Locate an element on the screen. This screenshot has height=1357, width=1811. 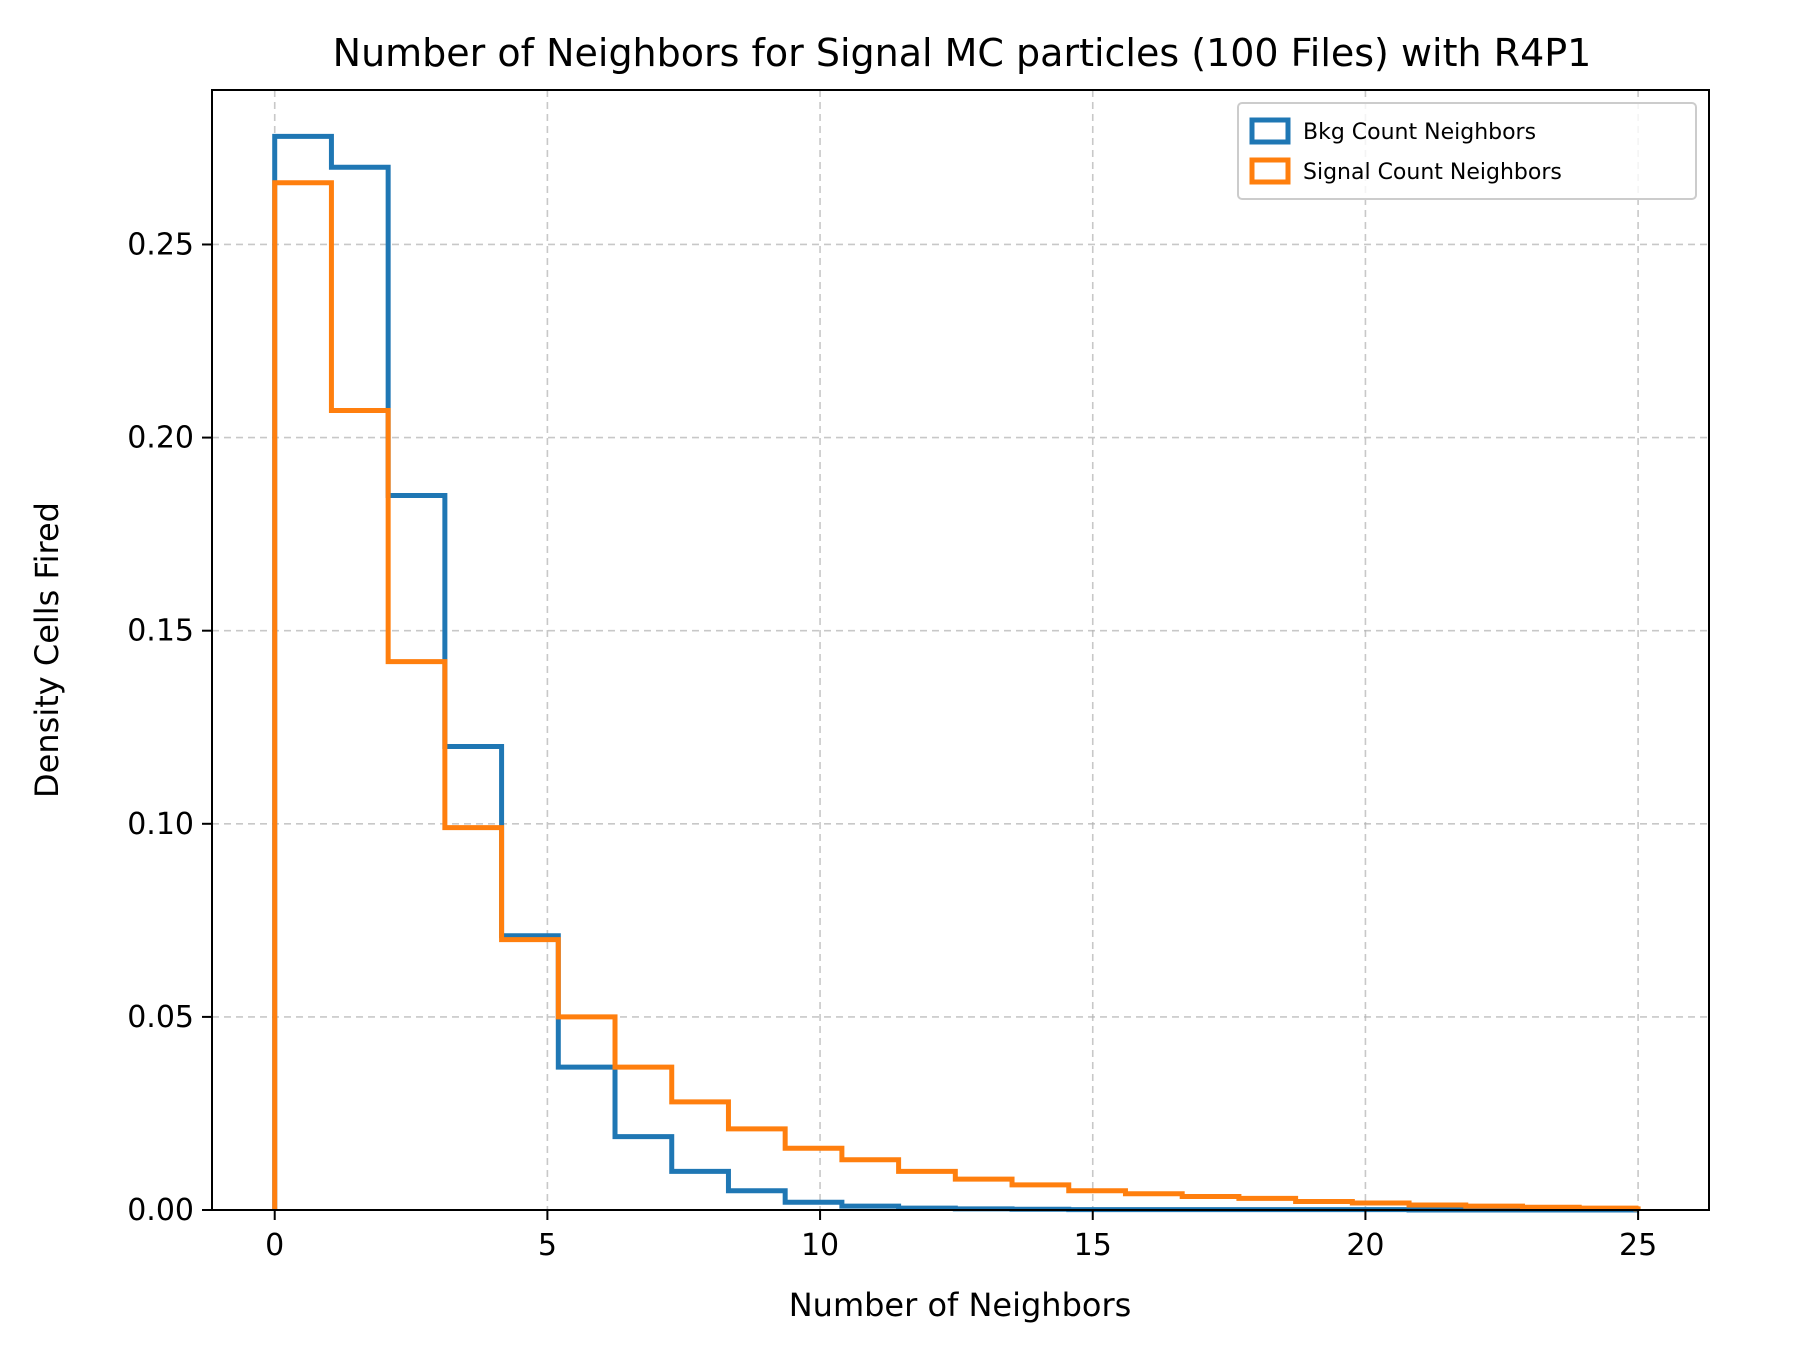
x-tick-label: 5 is located at coordinates (547, 1245).